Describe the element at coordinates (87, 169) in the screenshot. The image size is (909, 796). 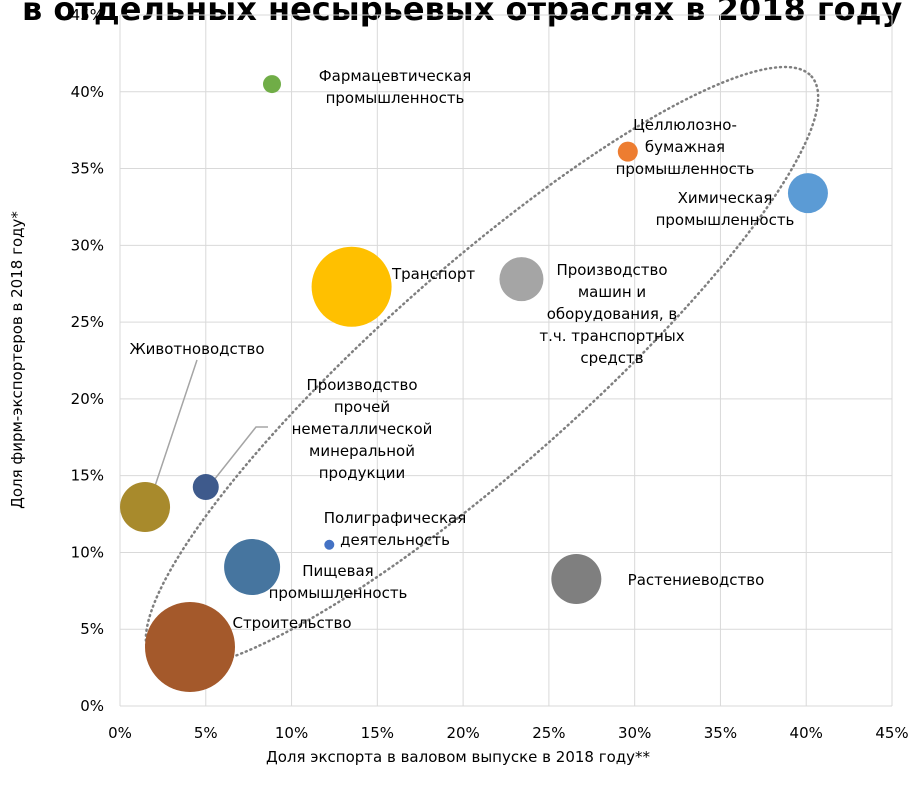
I see `y-tick-label: 35%` at that location.